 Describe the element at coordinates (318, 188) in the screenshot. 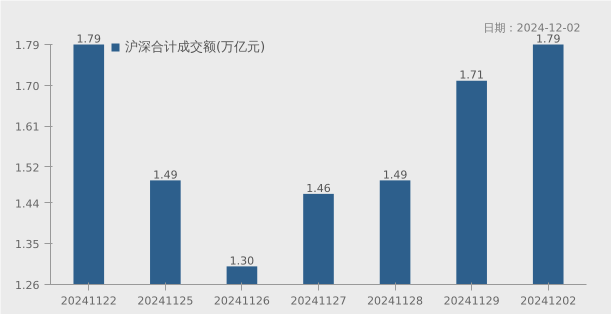

I see `data-label: 1.46` at that location.